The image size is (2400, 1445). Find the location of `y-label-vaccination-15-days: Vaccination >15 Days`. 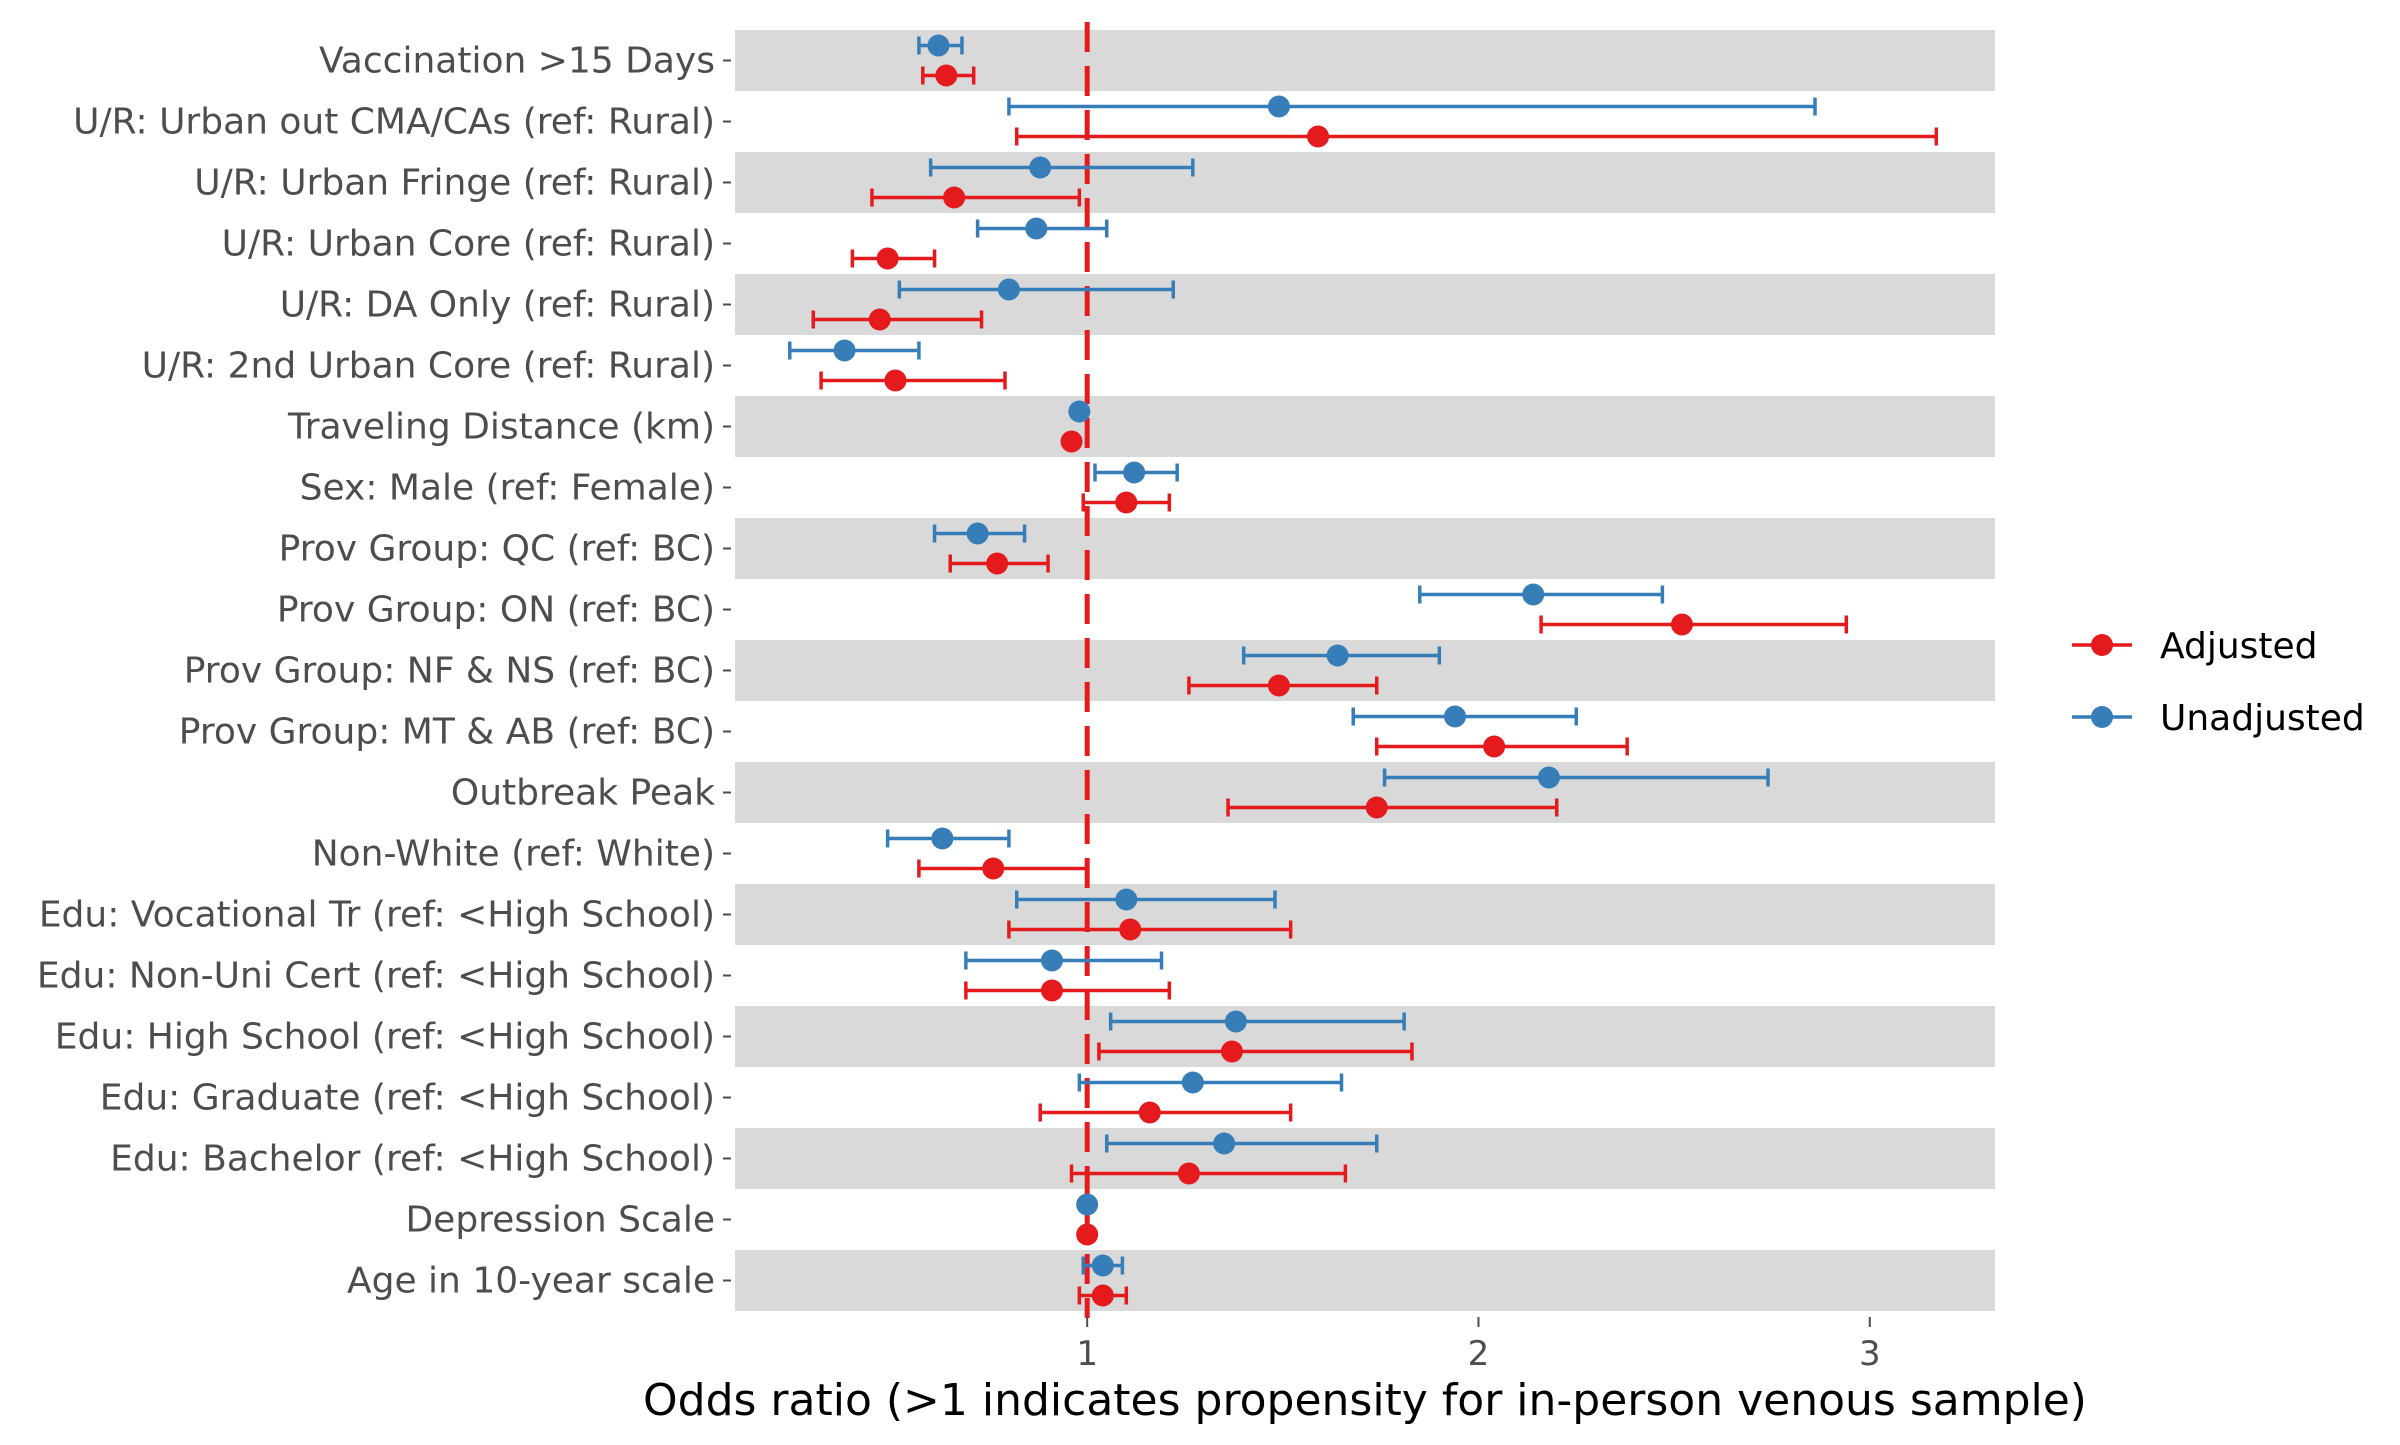

y-label-vaccination-15-days: Vaccination >15 Days is located at coordinates (517, 61).